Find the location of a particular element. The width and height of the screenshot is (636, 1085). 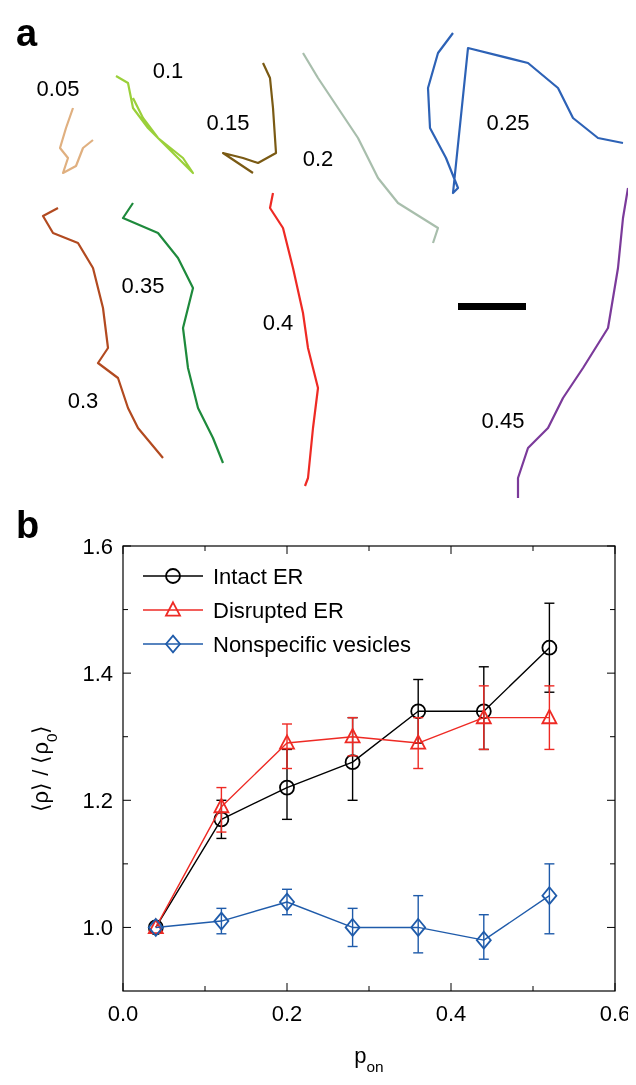

x-axis-title: p$_{on}$ is located at coordinates (369, 1059).